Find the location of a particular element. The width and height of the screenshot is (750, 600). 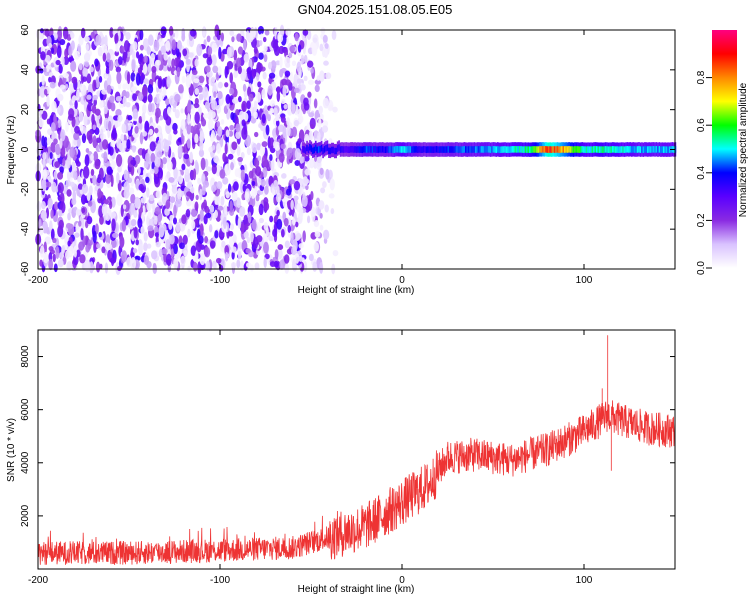

snr-y-label: SNR (10 * v/v) is located at coordinates (11, 450).